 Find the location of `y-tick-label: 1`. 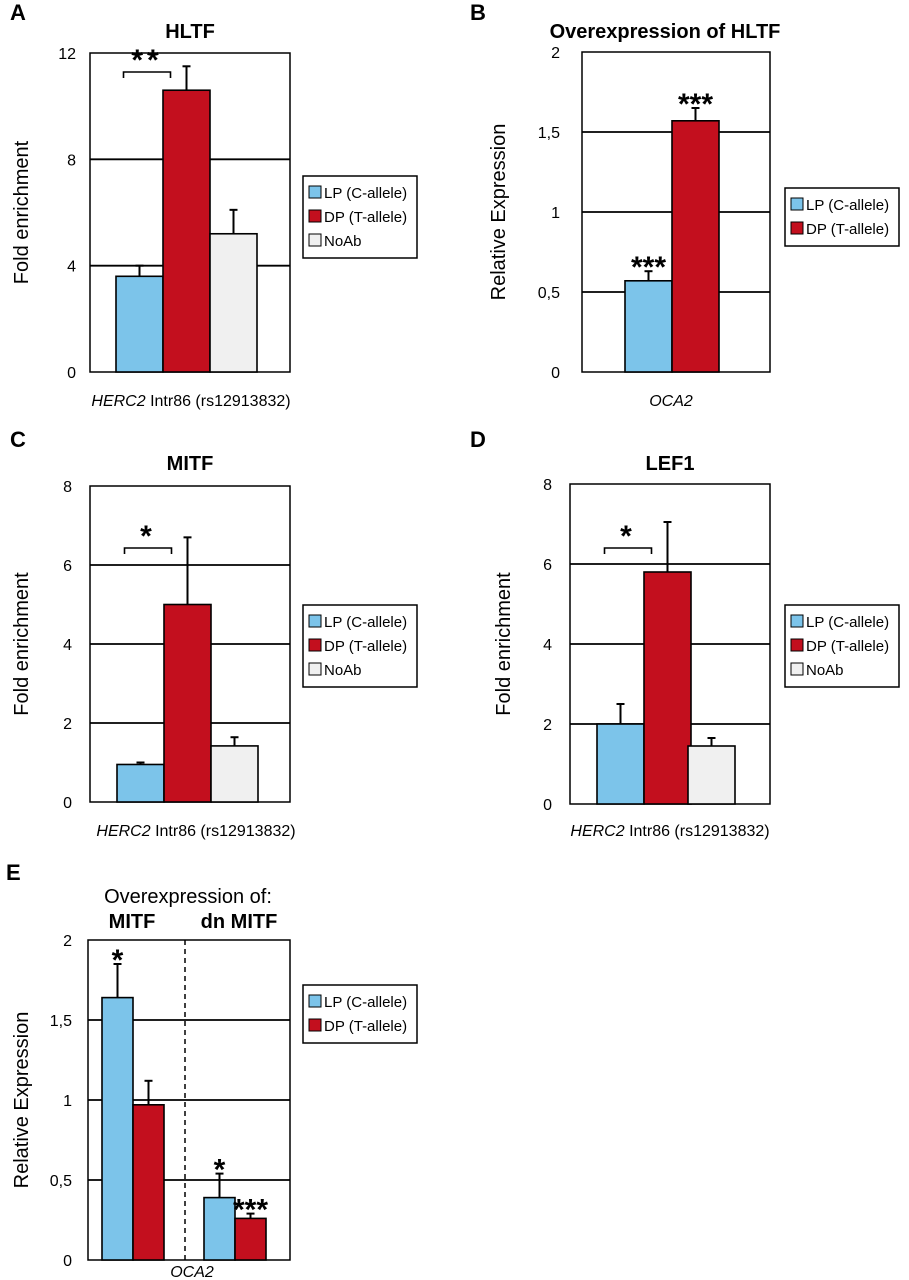

y-tick-label: 1 is located at coordinates (555, 213).